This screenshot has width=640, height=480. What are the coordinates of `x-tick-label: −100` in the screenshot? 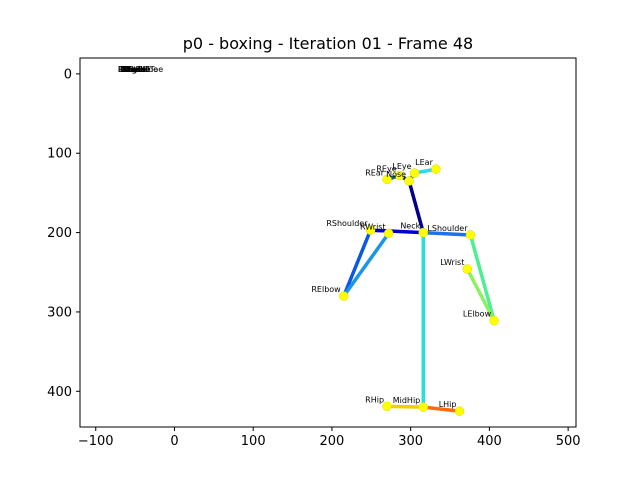 It's located at (96, 441).